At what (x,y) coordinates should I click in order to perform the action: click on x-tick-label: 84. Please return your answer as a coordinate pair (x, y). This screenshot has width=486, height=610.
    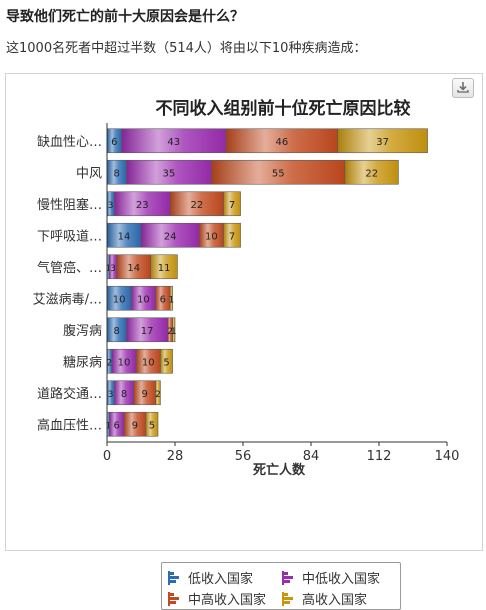
    Looking at the image, I should click on (311, 456).